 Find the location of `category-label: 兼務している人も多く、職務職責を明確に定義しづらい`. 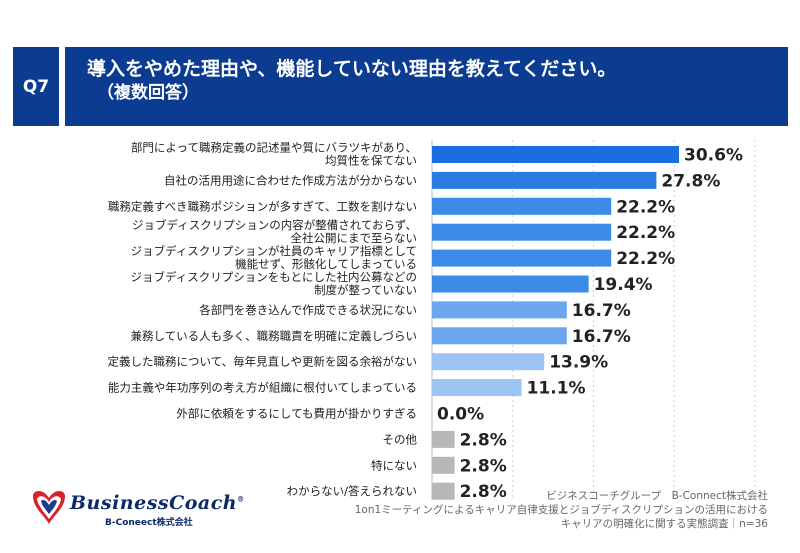

category-label: 兼務している人も多く、職務職責を明確に定義しづらい is located at coordinates (274, 336).